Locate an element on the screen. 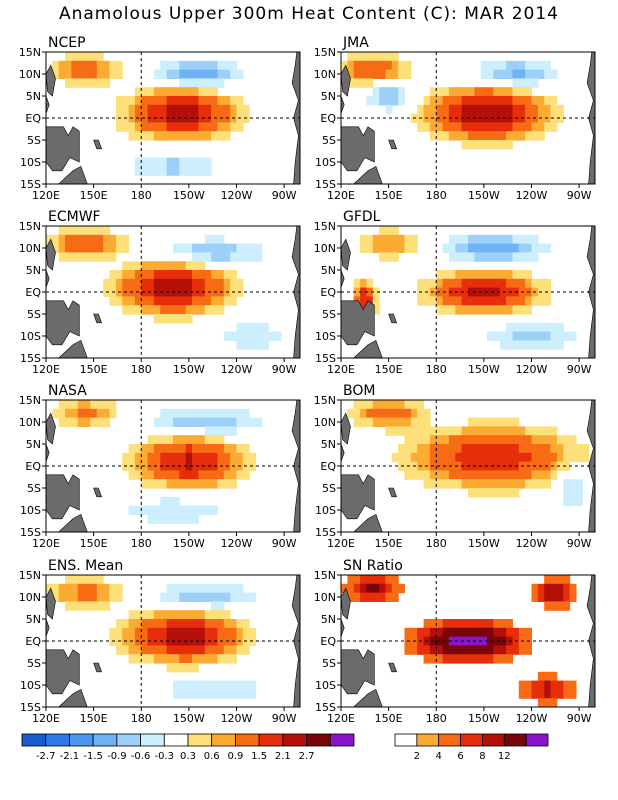  y-tick-label: EQ is located at coordinates (33, 466).